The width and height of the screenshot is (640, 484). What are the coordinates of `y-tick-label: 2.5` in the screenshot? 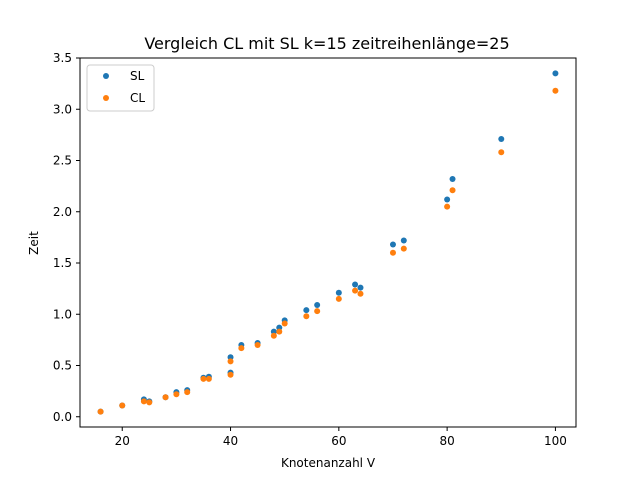 It's located at (62, 161).